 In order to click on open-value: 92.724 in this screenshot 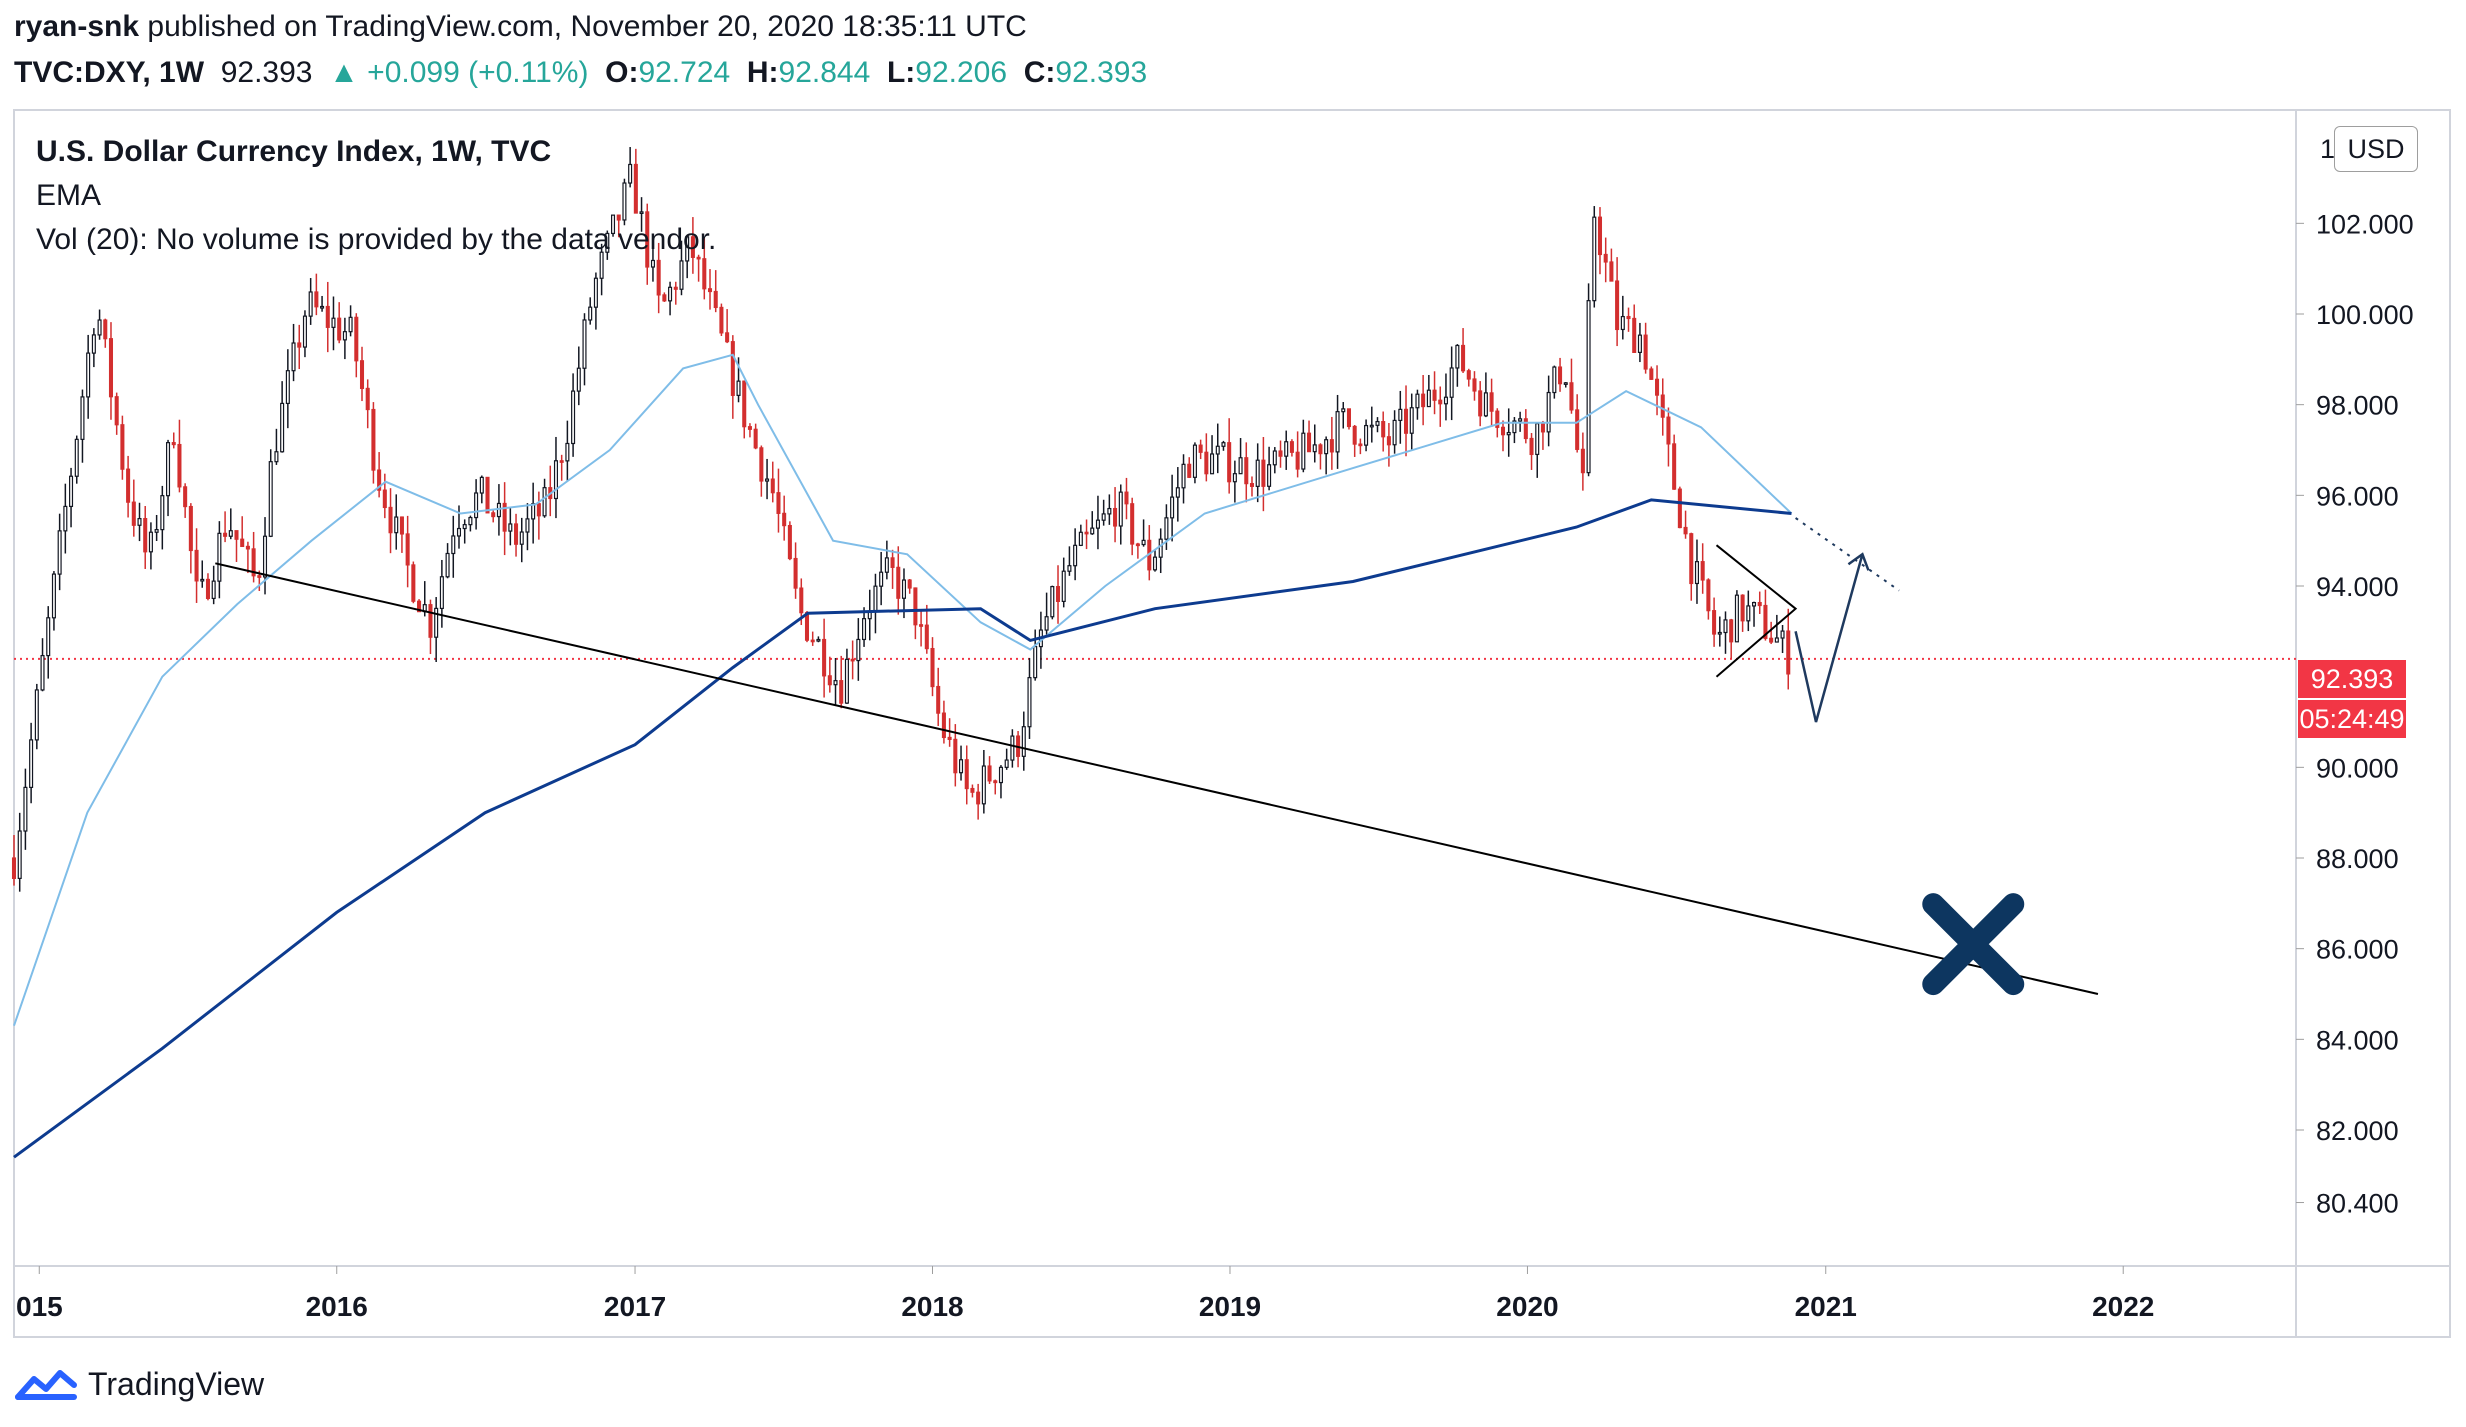, I will do `click(684, 72)`.